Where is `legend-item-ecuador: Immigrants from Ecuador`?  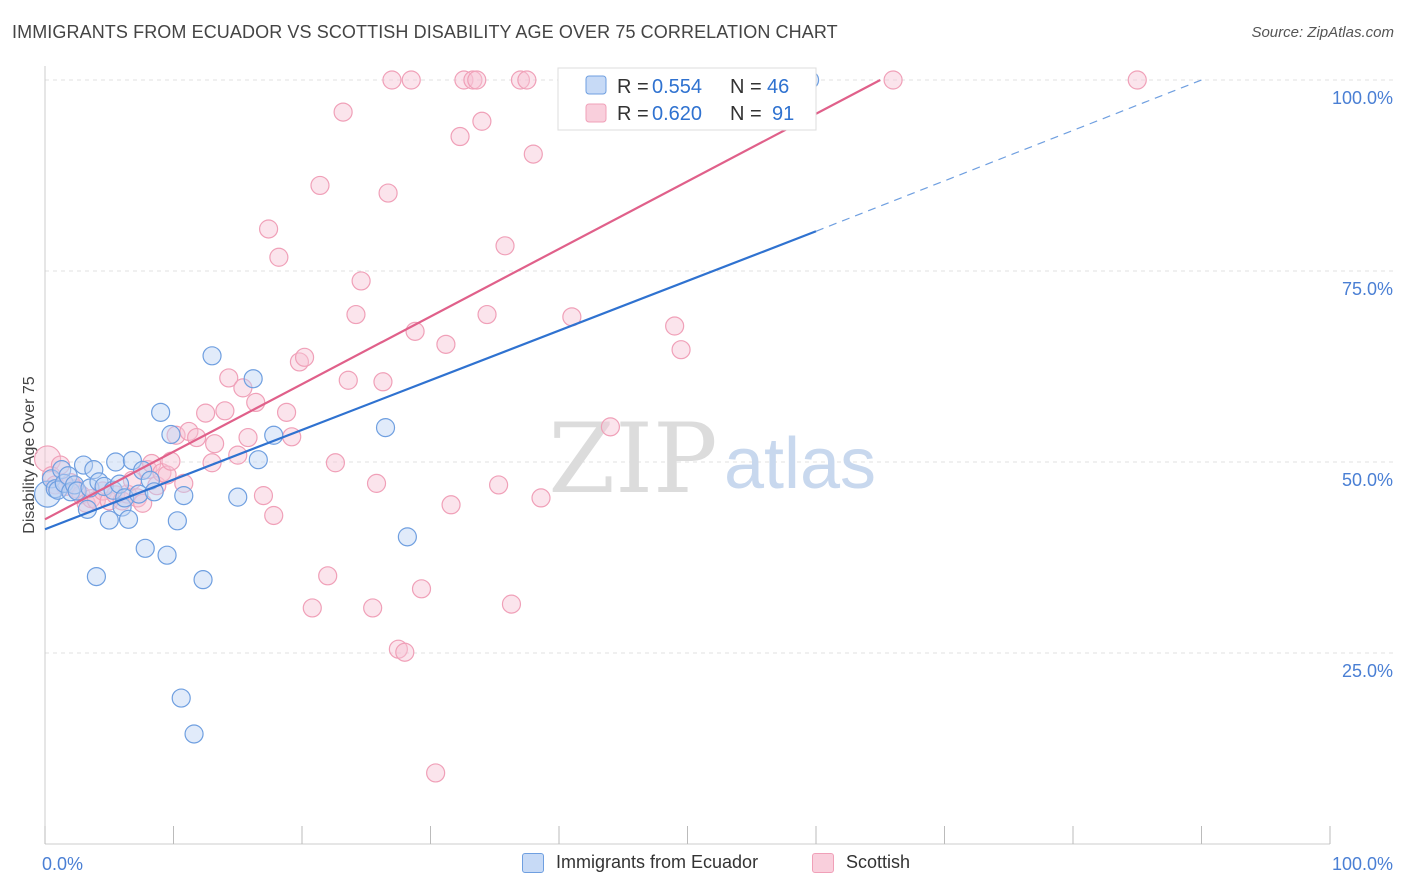 legend-item-ecuador: Immigrants from Ecuador is located at coordinates (640, 862).